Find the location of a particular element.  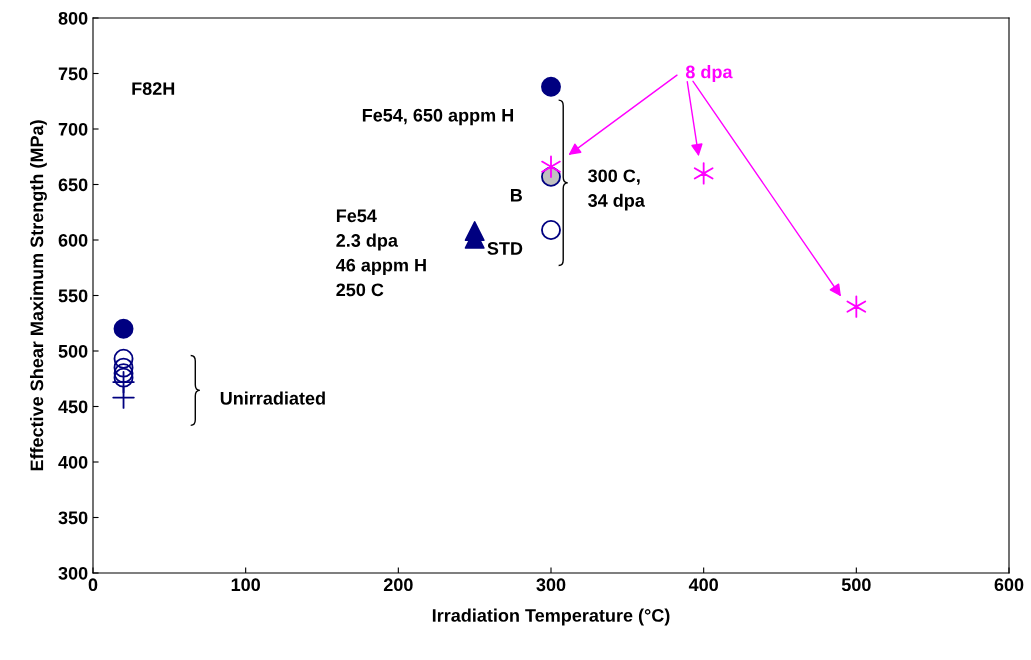

x-axis-title: Irradiation Temperature (°C) is located at coordinates (551, 617).